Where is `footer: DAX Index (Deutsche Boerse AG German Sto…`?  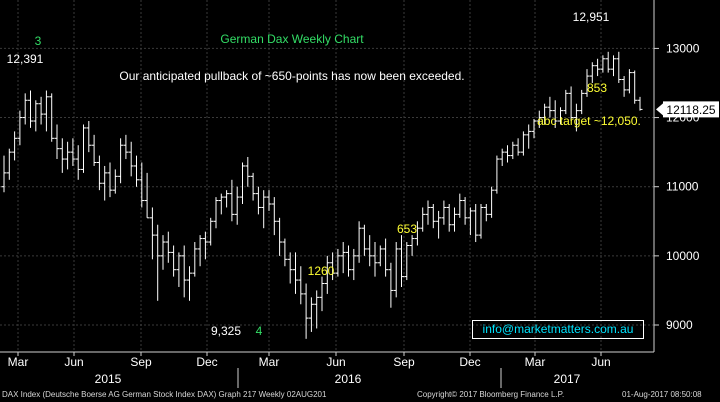 footer: DAX Index (Deutsche Boerse AG German Sto… is located at coordinates (360, 395).